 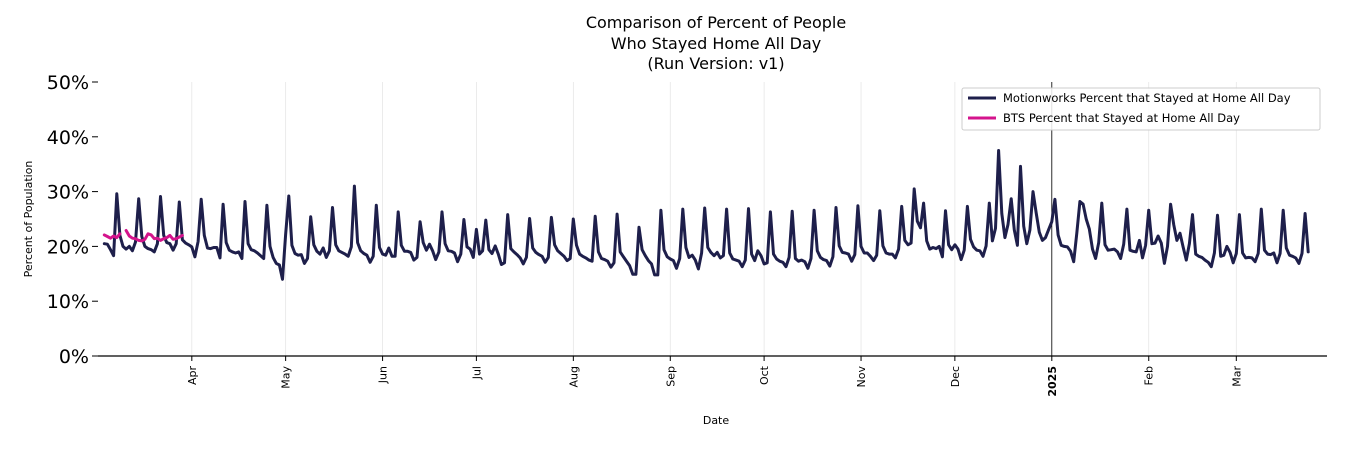 I want to click on series-bts, so click(x=143, y=236).